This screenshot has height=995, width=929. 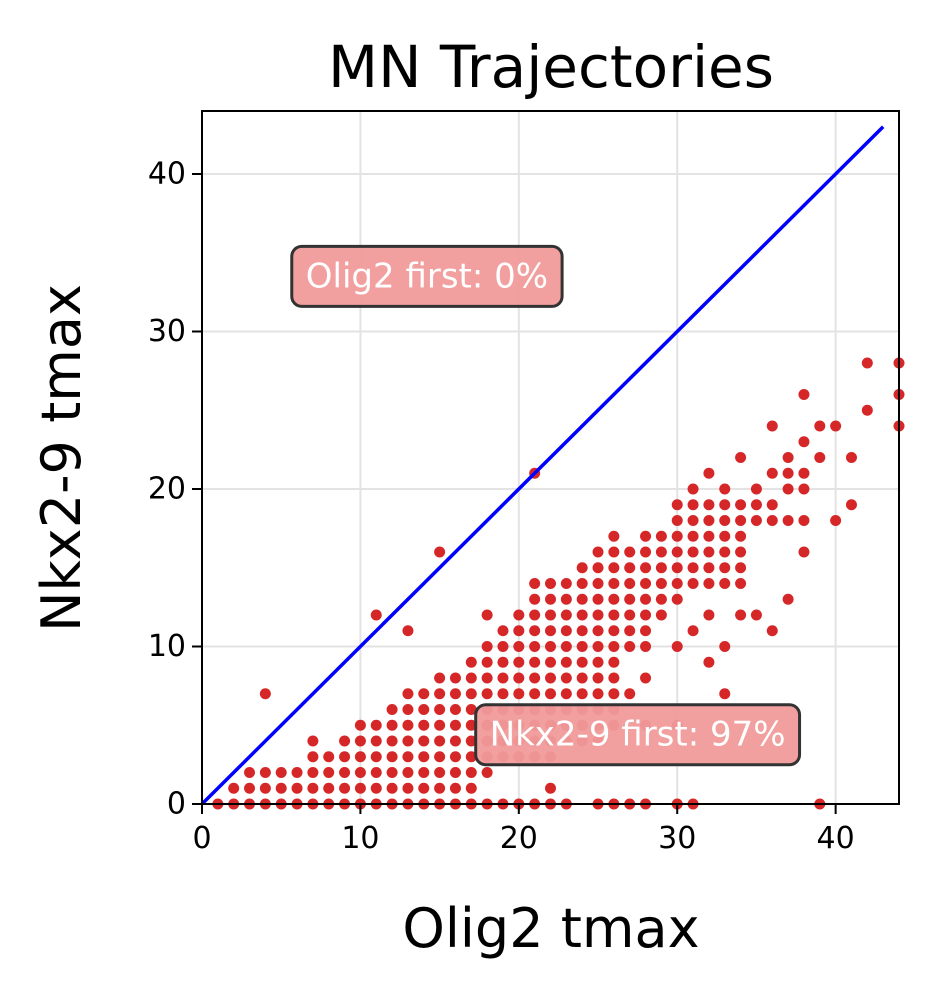 I want to click on y-tick-label: 30, so click(x=167, y=331).